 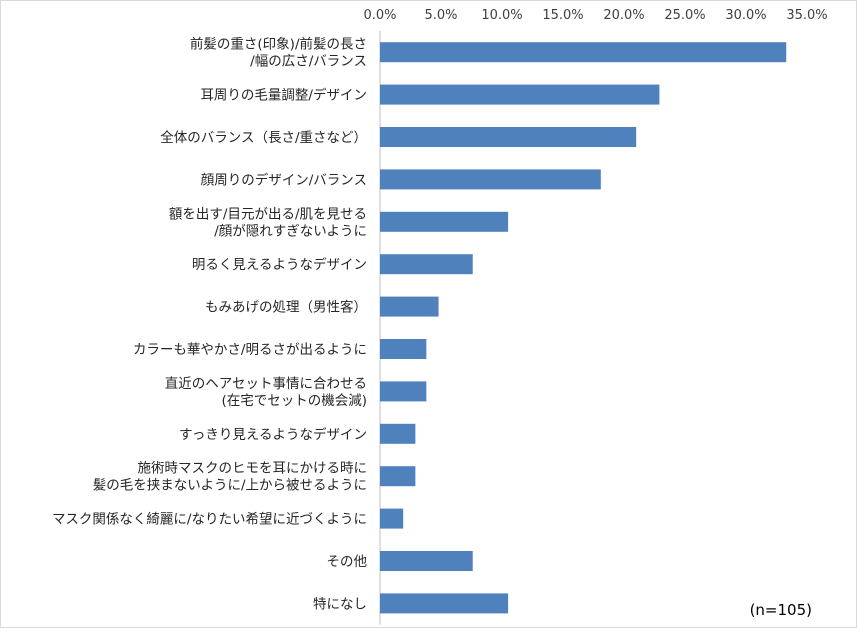 What do you see at coordinates (279, 264) in the screenshot?
I see `category-label: 明るく見えるようなデザイン` at bounding box center [279, 264].